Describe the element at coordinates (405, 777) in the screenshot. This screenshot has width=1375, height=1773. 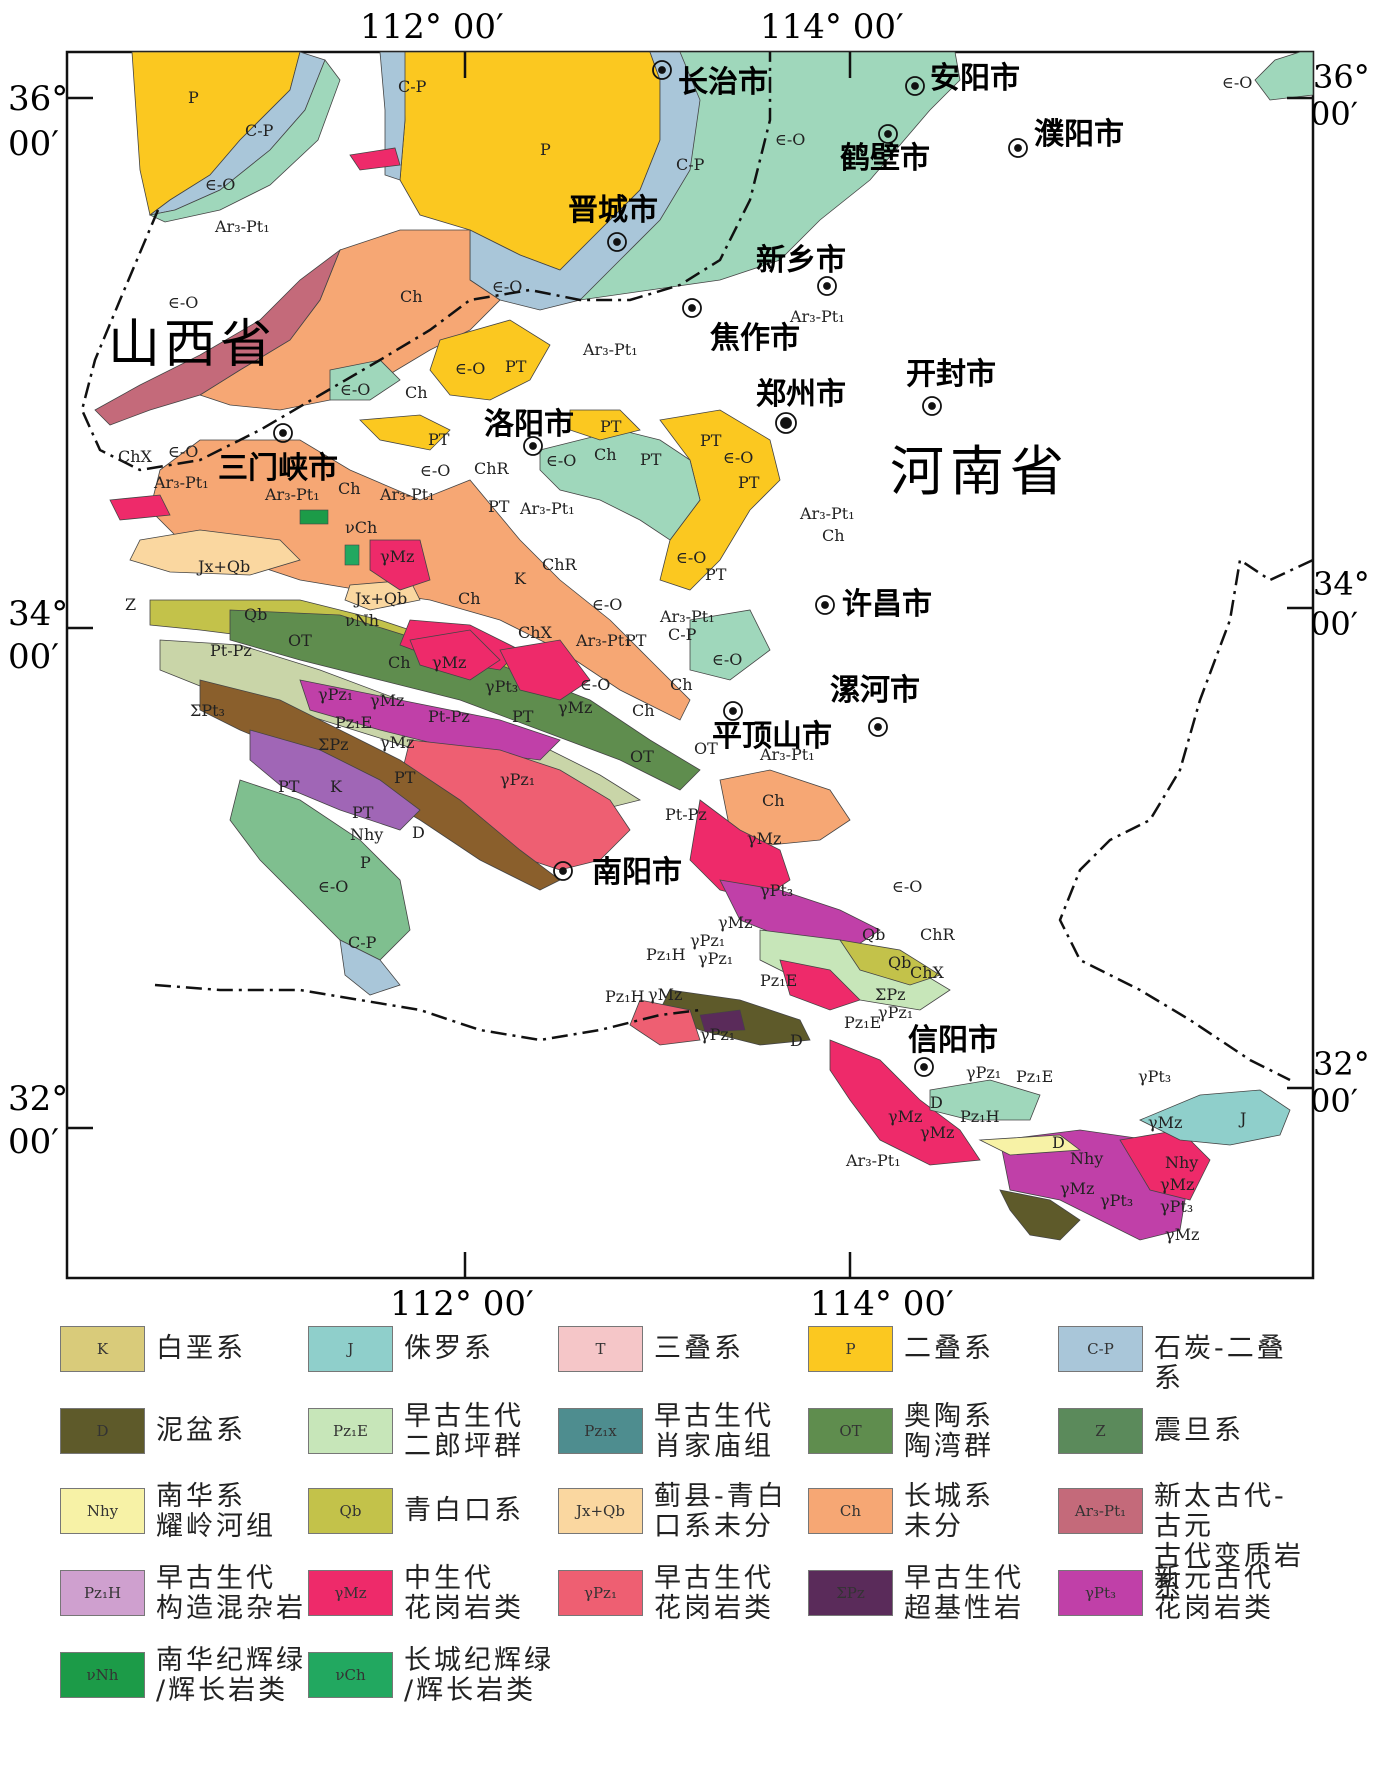
I see `label-pt-sw2: PT` at that location.